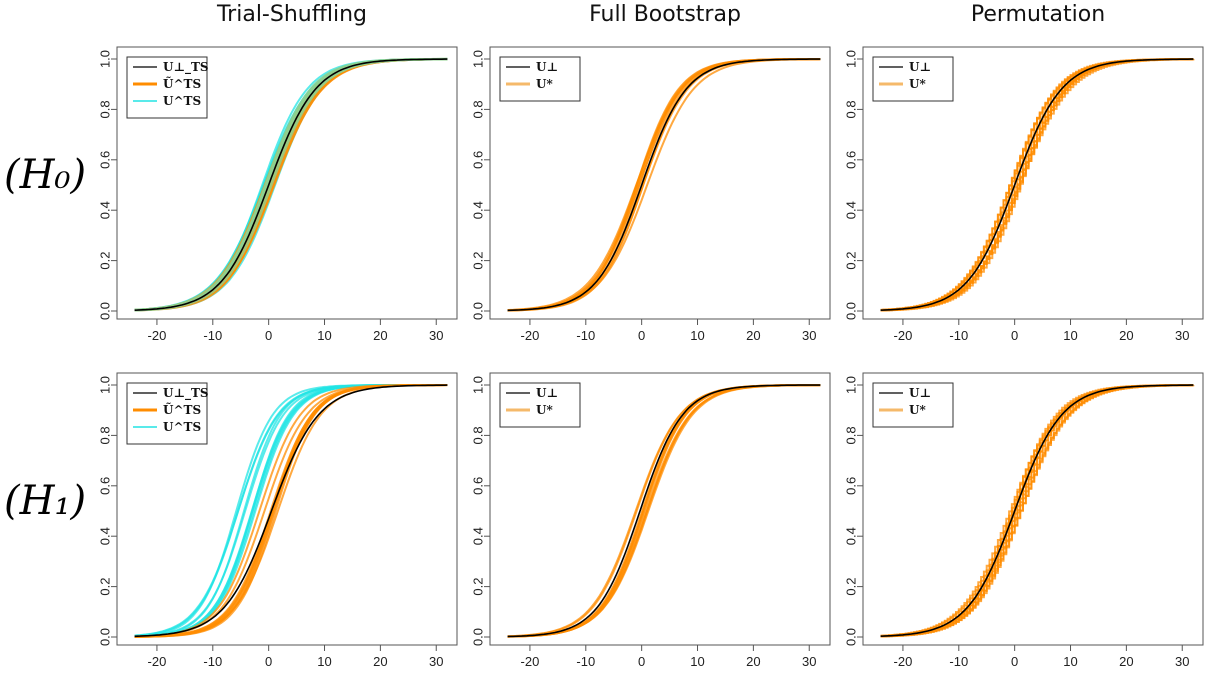  I want to click on panel-H0-permutation: -20 -10 0 10 20 30 0.0 0.2 0.4 0.6 0.8 1.0 U⊥ U*, so click(1024, 194).